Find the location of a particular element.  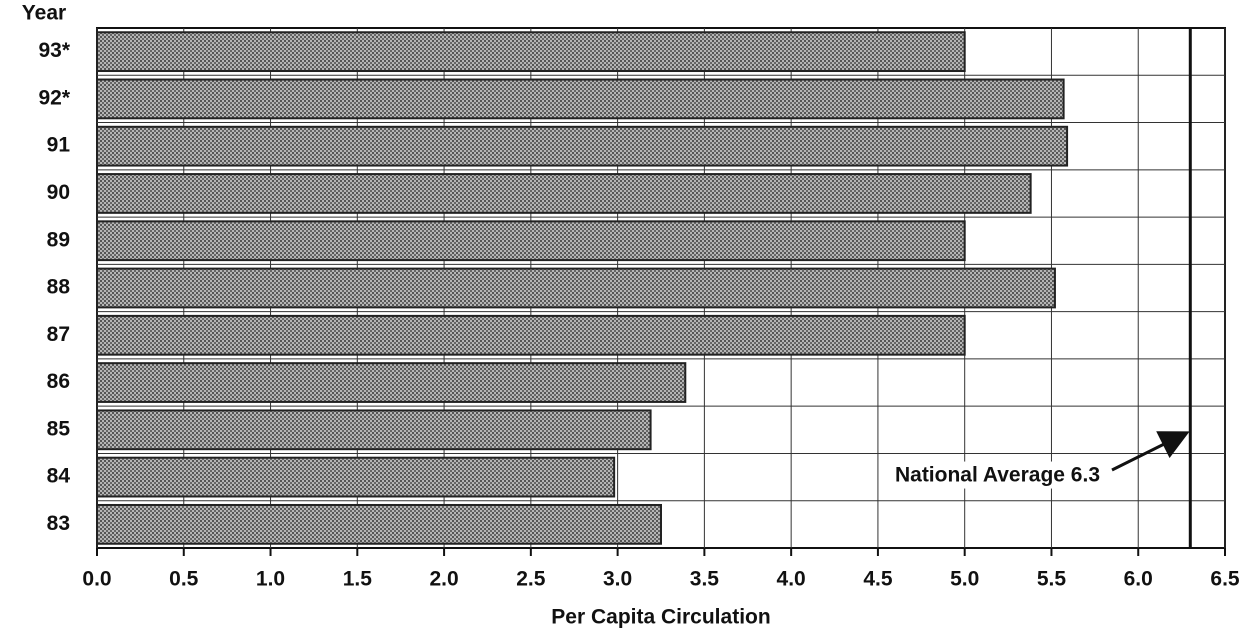

x-tick-label: 5.0 is located at coordinates (964, 579).